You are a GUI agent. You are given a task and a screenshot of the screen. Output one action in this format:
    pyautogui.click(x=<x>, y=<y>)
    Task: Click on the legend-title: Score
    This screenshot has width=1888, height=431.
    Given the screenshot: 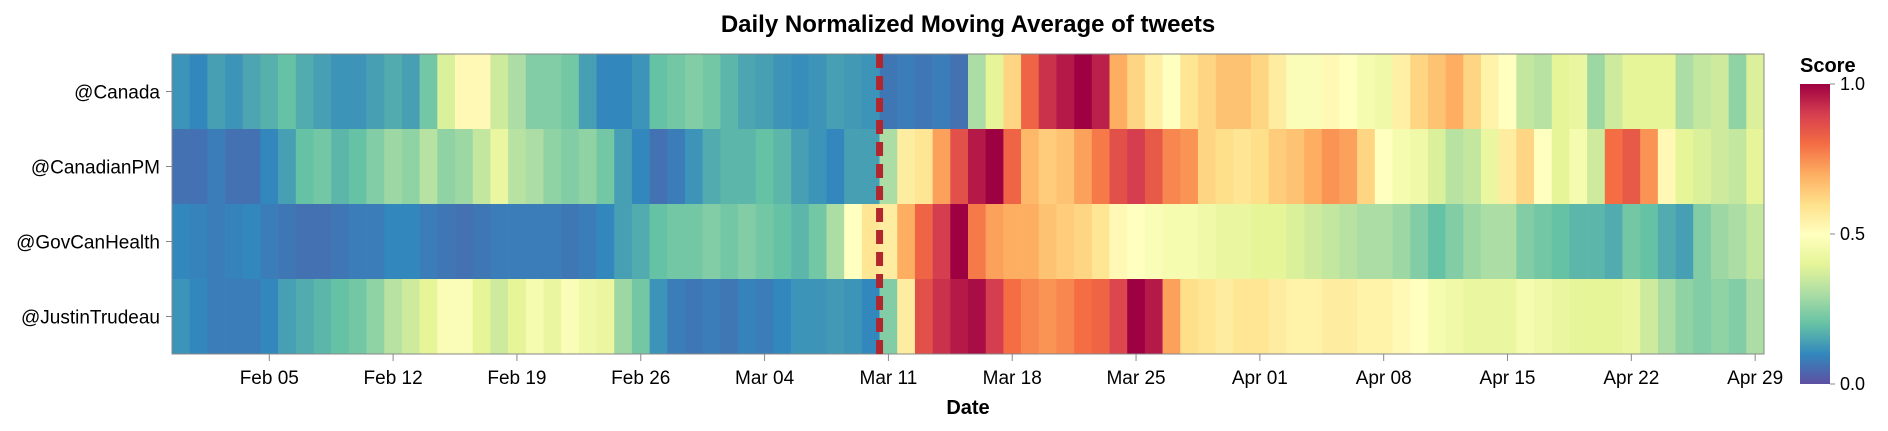 What is the action you would take?
    pyautogui.click(x=1828, y=66)
    